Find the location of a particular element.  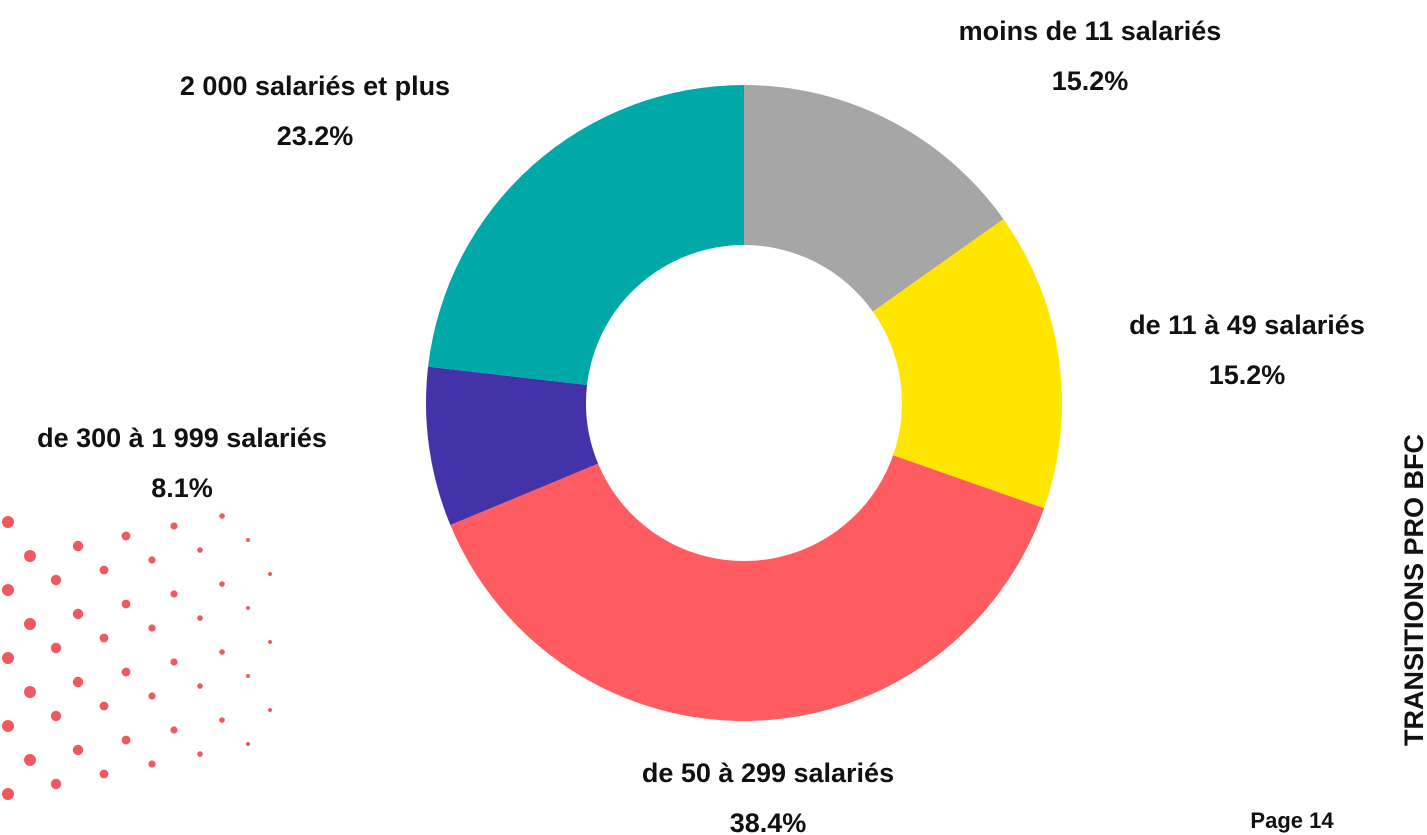

value-label: 23.2% is located at coordinates (315, 136).